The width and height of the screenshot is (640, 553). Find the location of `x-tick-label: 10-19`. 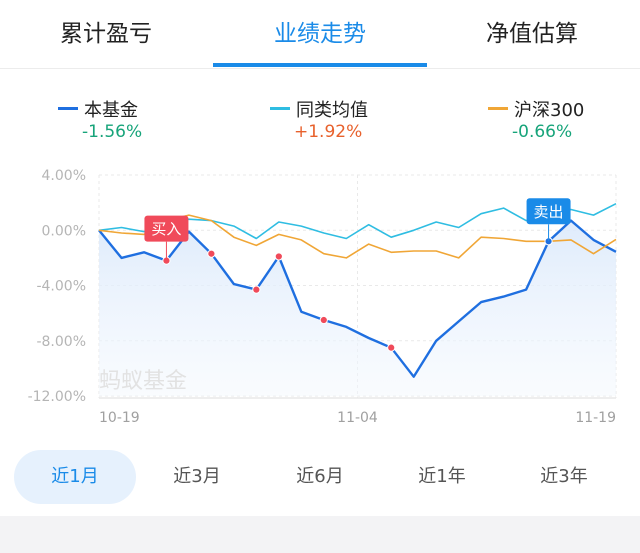

x-tick-label: 10-19 is located at coordinates (119, 418).